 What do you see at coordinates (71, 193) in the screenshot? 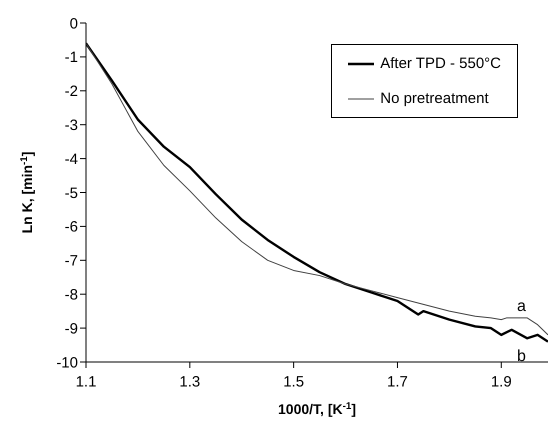
I see `y-tick-label: -5` at bounding box center [71, 193].